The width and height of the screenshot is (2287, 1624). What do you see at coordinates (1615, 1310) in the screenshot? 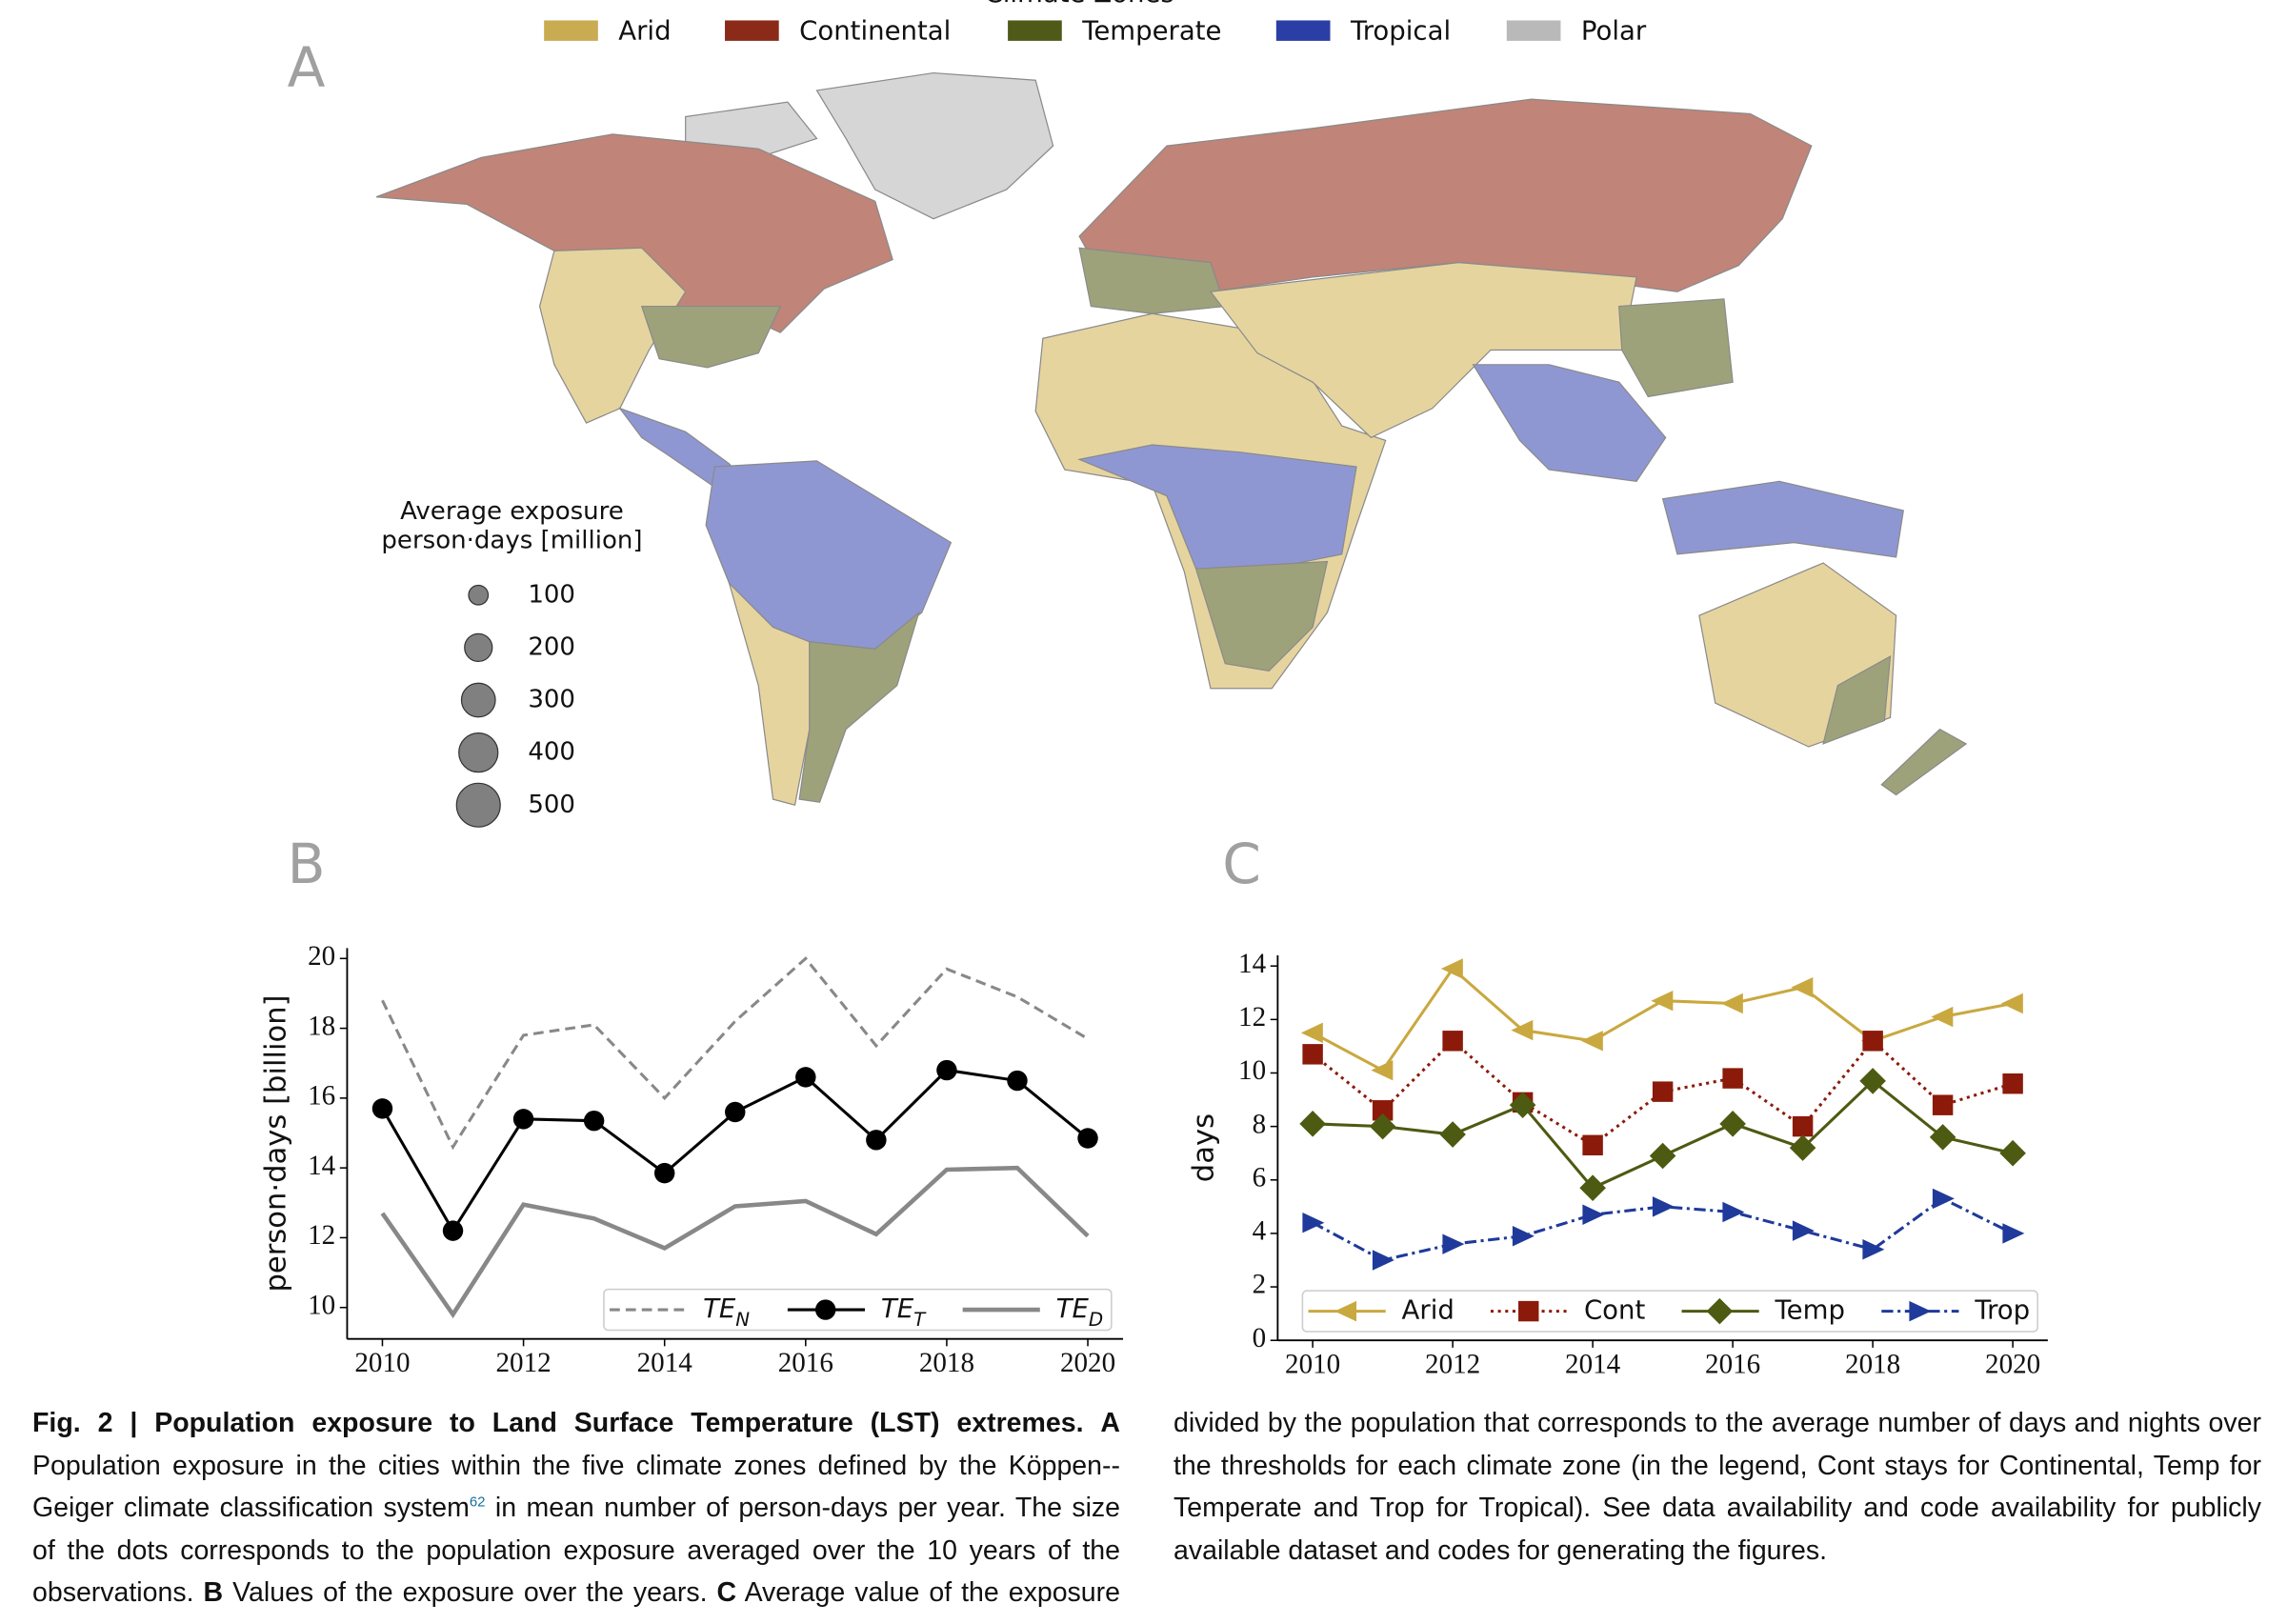
I see `legend-label: Cont` at bounding box center [1615, 1310].